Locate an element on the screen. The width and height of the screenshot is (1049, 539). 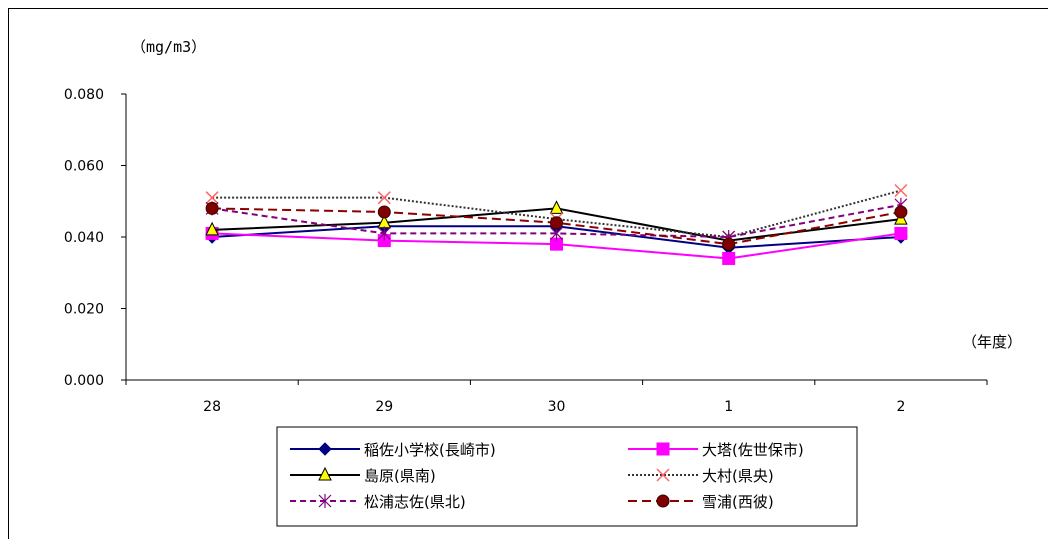
legend-item: 島原(県南) is located at coordinates (363, 475).